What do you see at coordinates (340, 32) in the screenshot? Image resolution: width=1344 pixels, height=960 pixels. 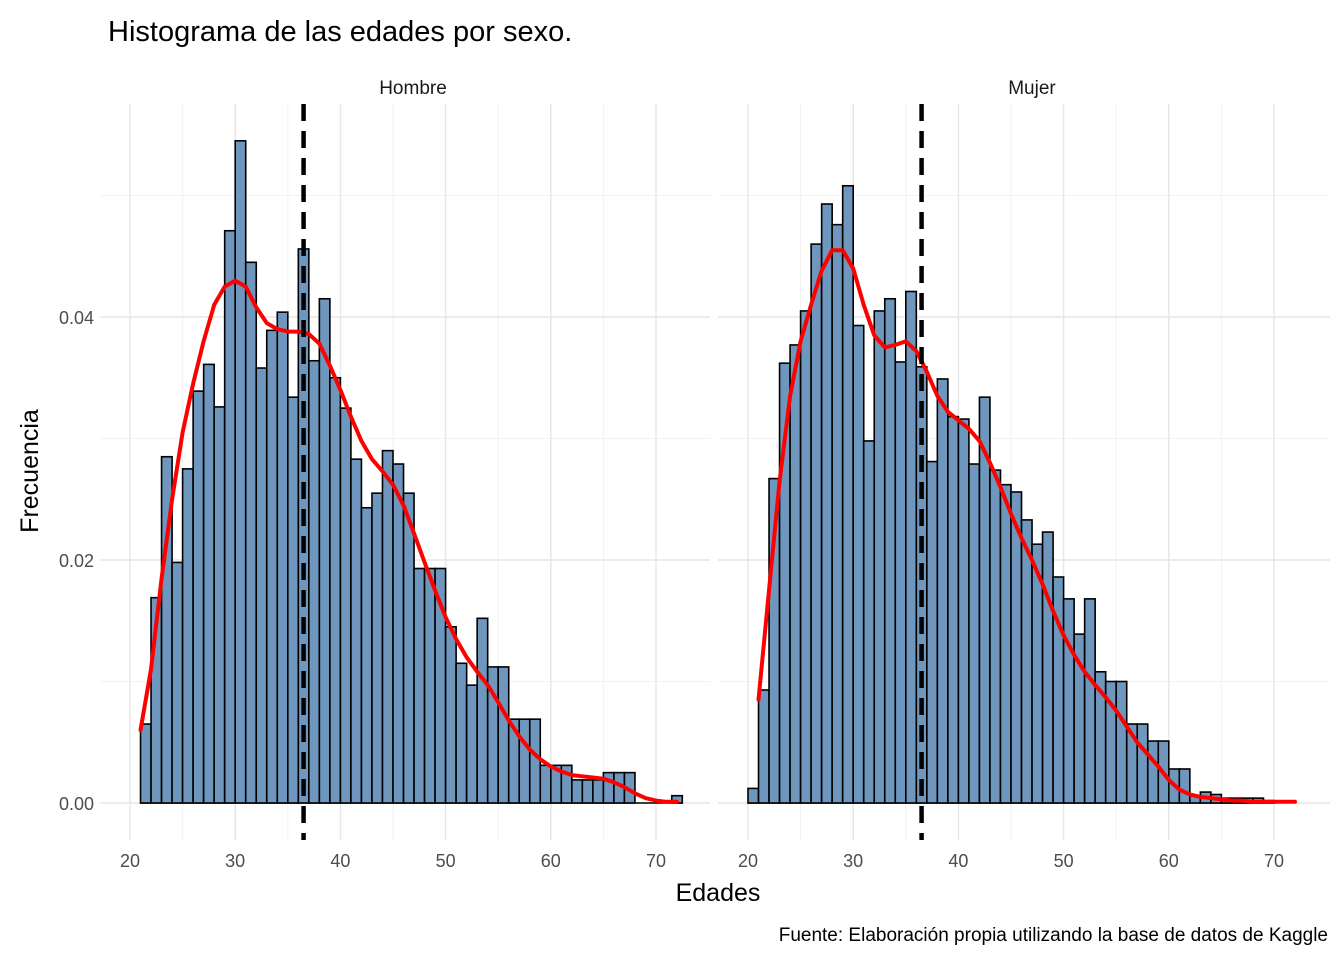 I see `chart-title: Histograma de las edades por sexo.` at bounding box center [340, 32].